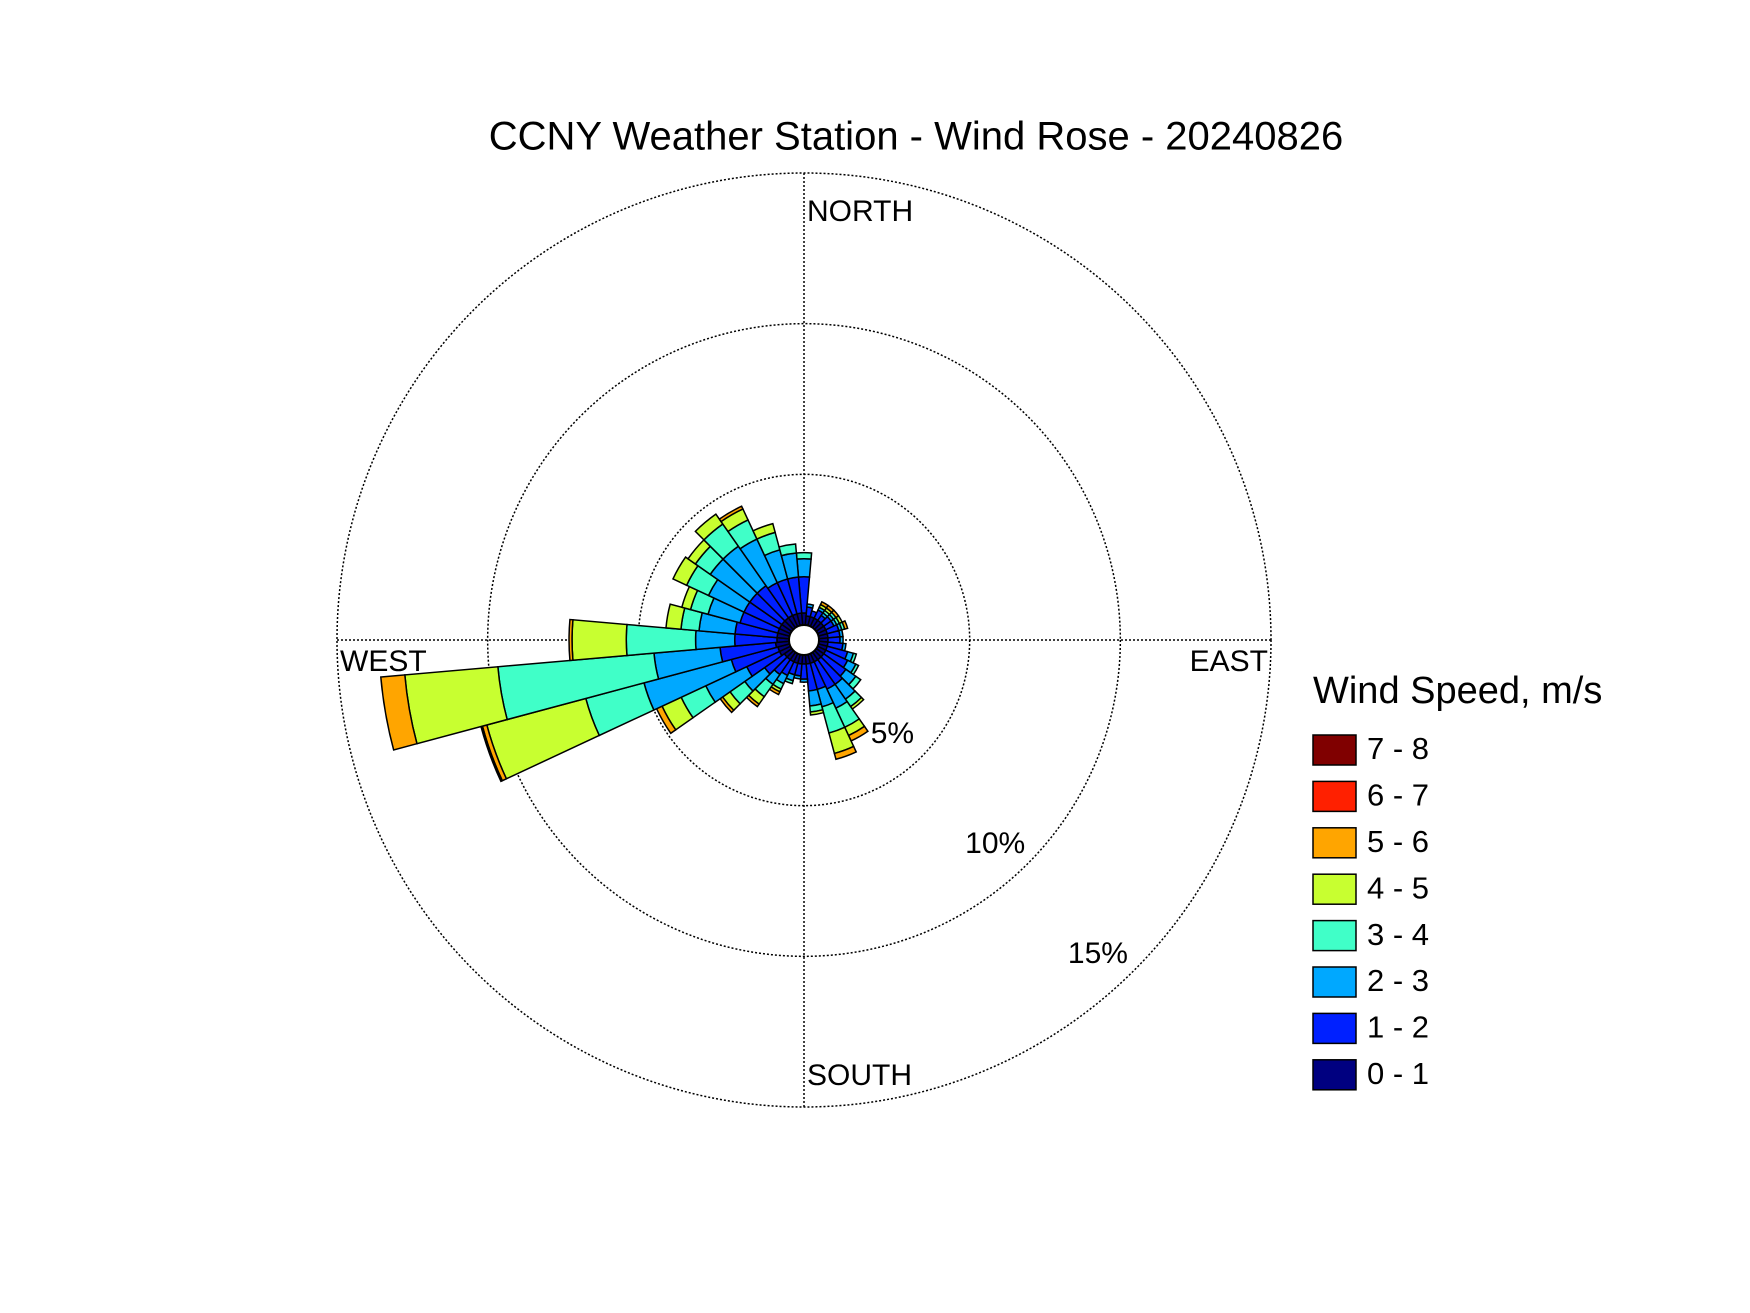 Image resolution: width=1750 pixels, height=1313 pixels. Describe the element at coordinates (383, 661) in the screenshot. I see `compass-label: WEST` at that location.